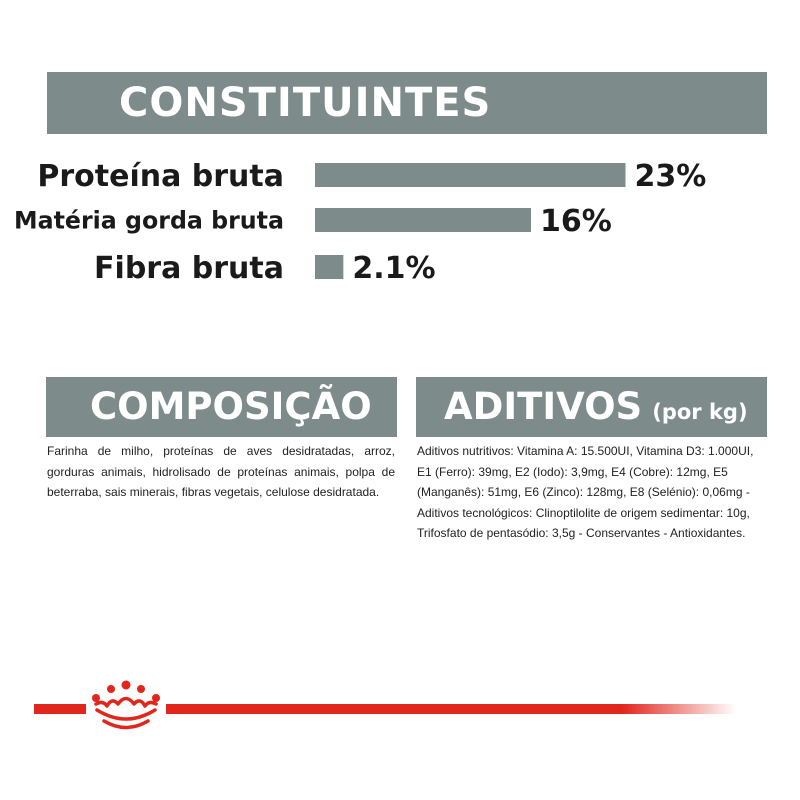  What do you see at coordinates (543, 406) in the screenshot?
I see `additives-title: ADITIVOS` at bounding box center [543, 406].